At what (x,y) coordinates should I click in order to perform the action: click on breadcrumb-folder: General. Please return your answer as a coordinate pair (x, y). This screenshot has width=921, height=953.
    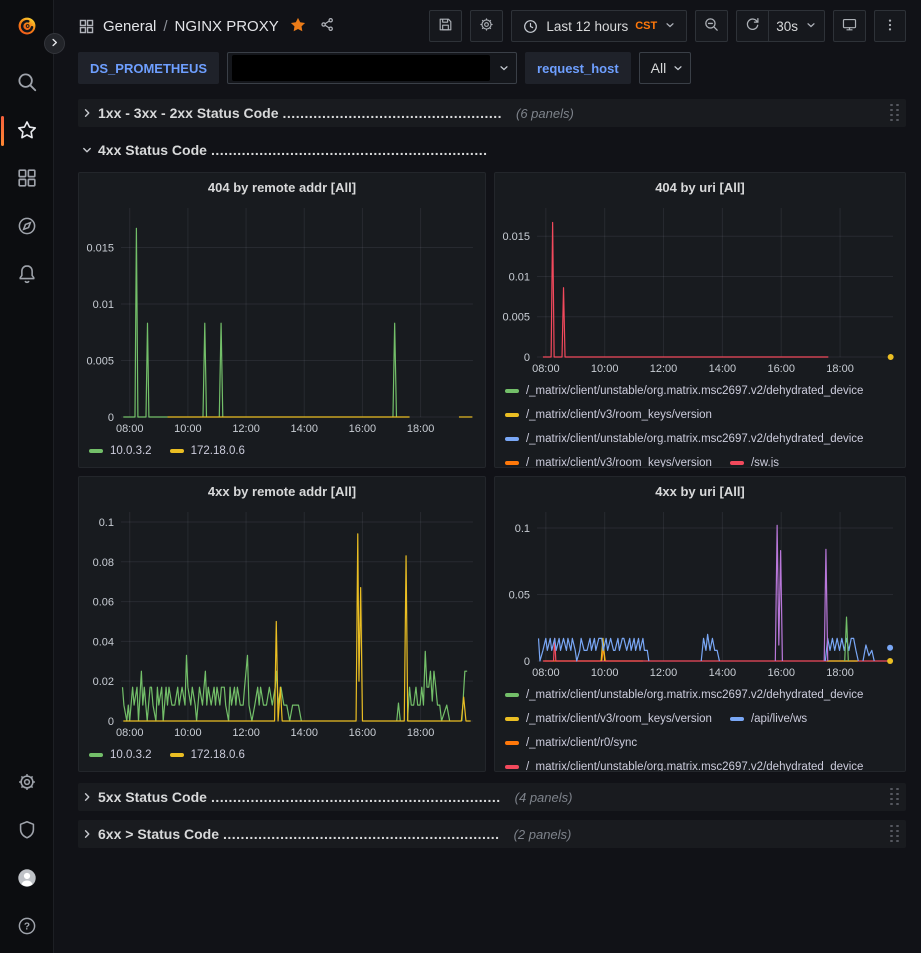
    Looking at the image, I should click on (130, 26).